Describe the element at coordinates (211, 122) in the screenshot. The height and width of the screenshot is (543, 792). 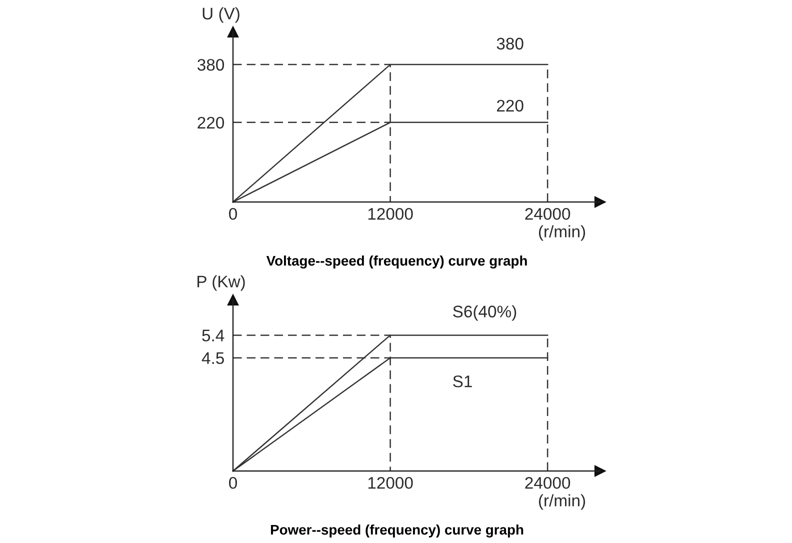
I see `y-tick-label: 220` at that location.